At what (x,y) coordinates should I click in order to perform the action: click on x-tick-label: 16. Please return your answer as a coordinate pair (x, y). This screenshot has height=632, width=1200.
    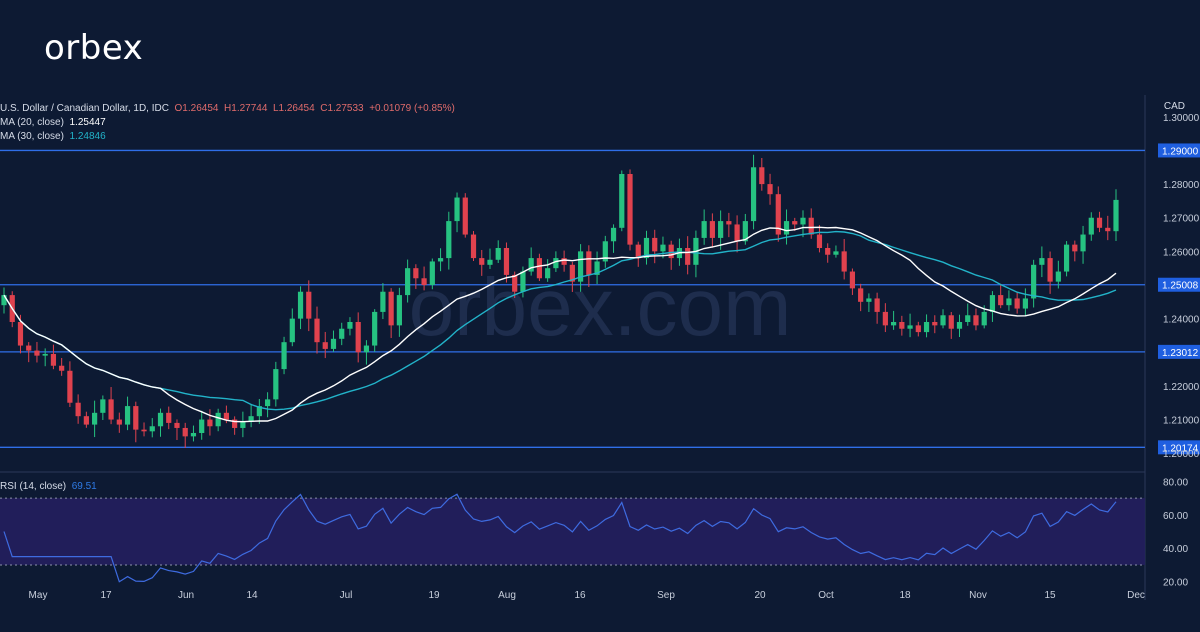
    Looking at the image, I should click on (580, 595).